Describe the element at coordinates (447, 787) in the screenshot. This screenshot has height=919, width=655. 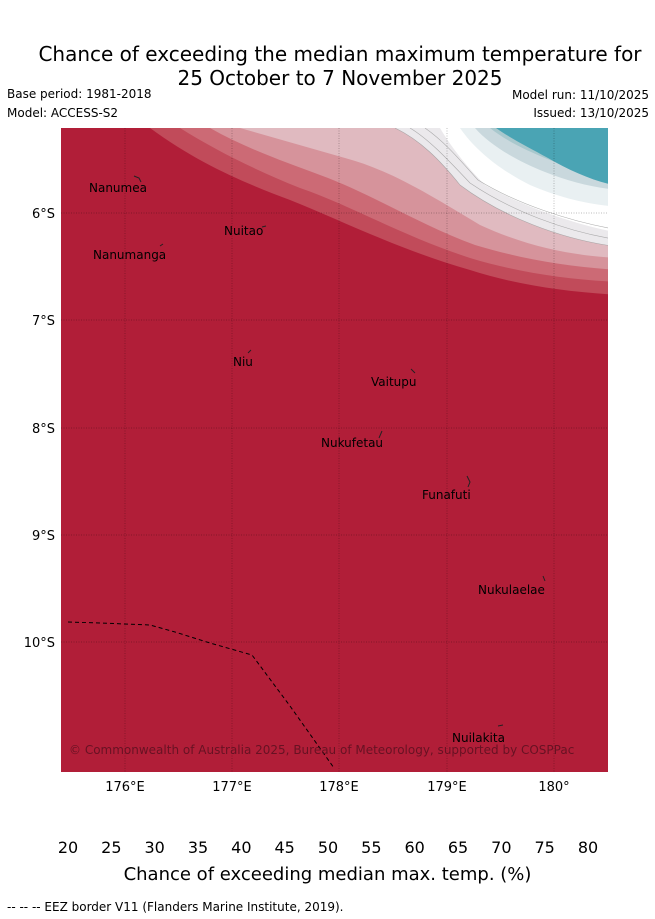
I see `lon-label: 179°E` at that location.